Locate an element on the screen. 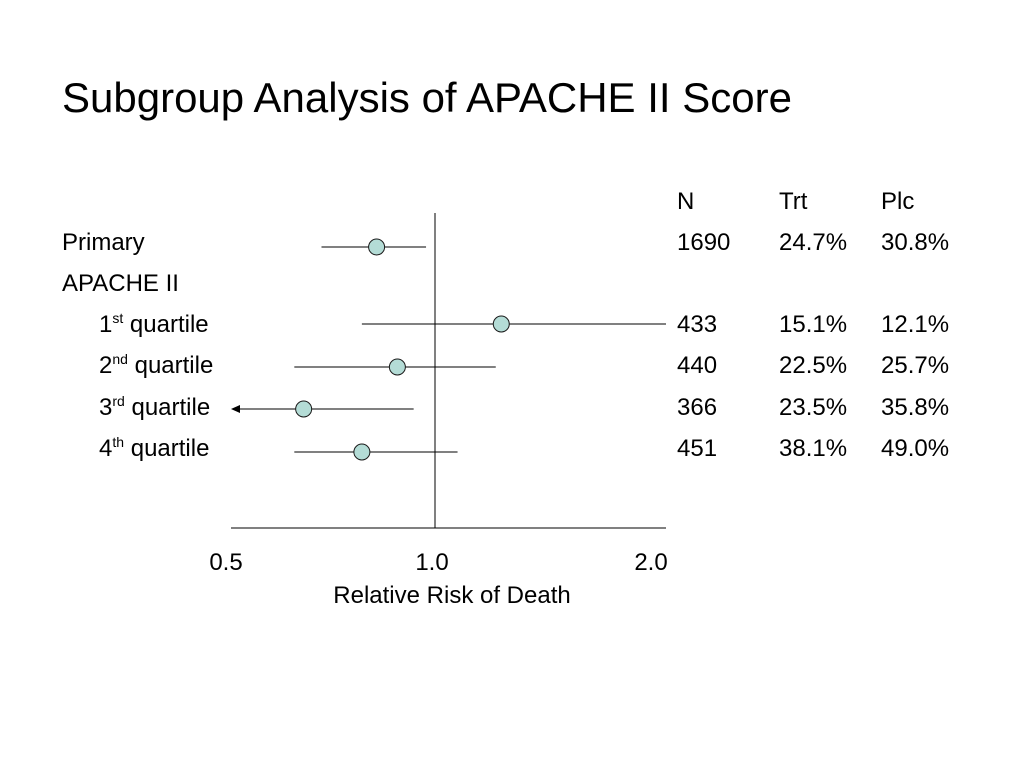 Image resolution: width=1024 pixels, height=768 pixels. table-cell-n: 440 is located at coordinates (697, 365).